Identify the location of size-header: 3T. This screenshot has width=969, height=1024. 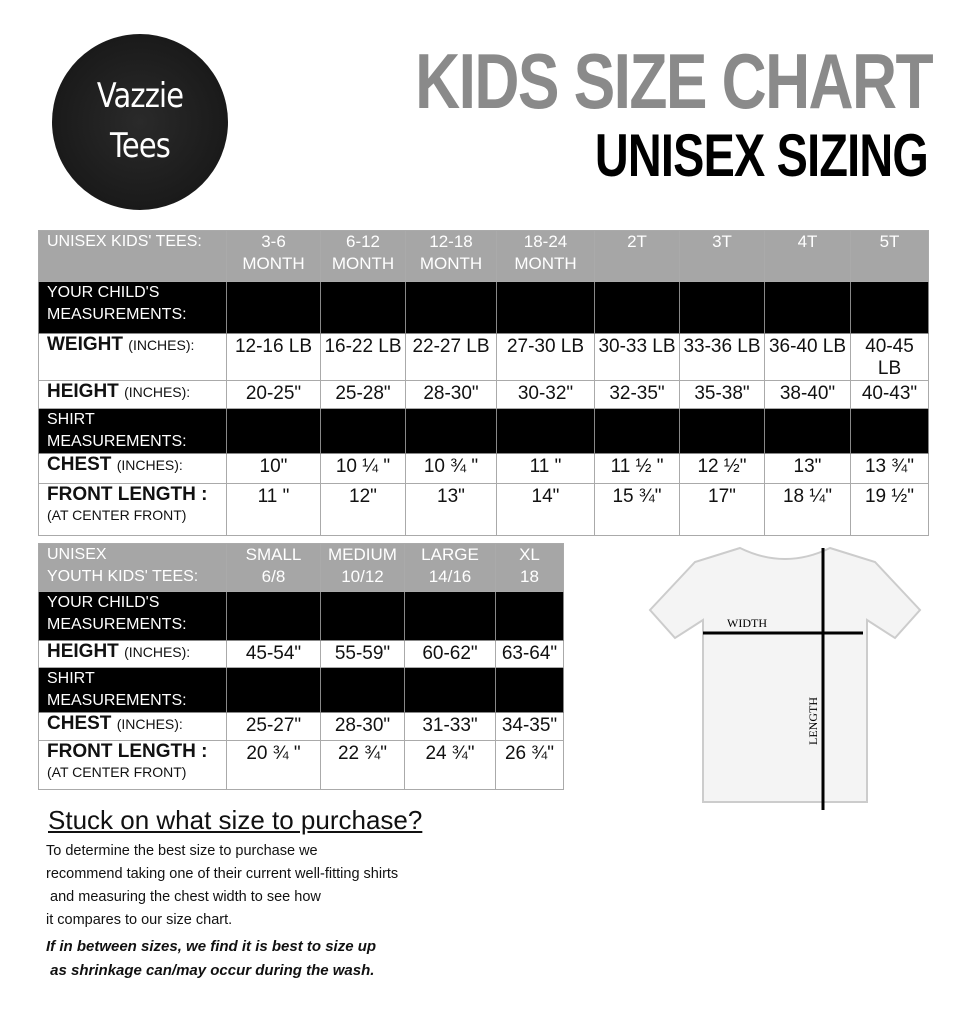
(722, 256).